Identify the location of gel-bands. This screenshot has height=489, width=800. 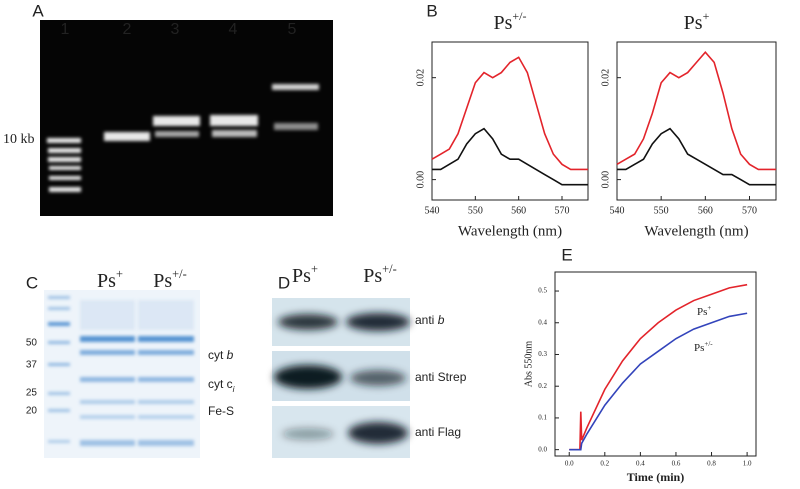
(183, 138).